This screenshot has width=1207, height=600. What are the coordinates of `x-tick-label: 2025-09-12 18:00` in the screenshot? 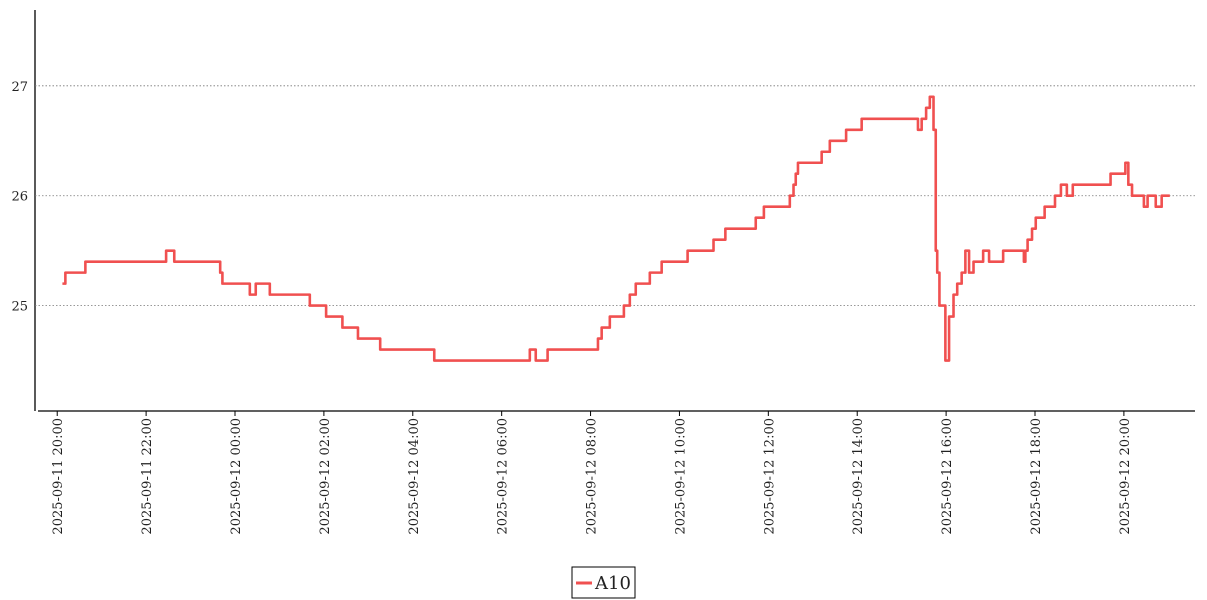 It's located at (1036, 476).